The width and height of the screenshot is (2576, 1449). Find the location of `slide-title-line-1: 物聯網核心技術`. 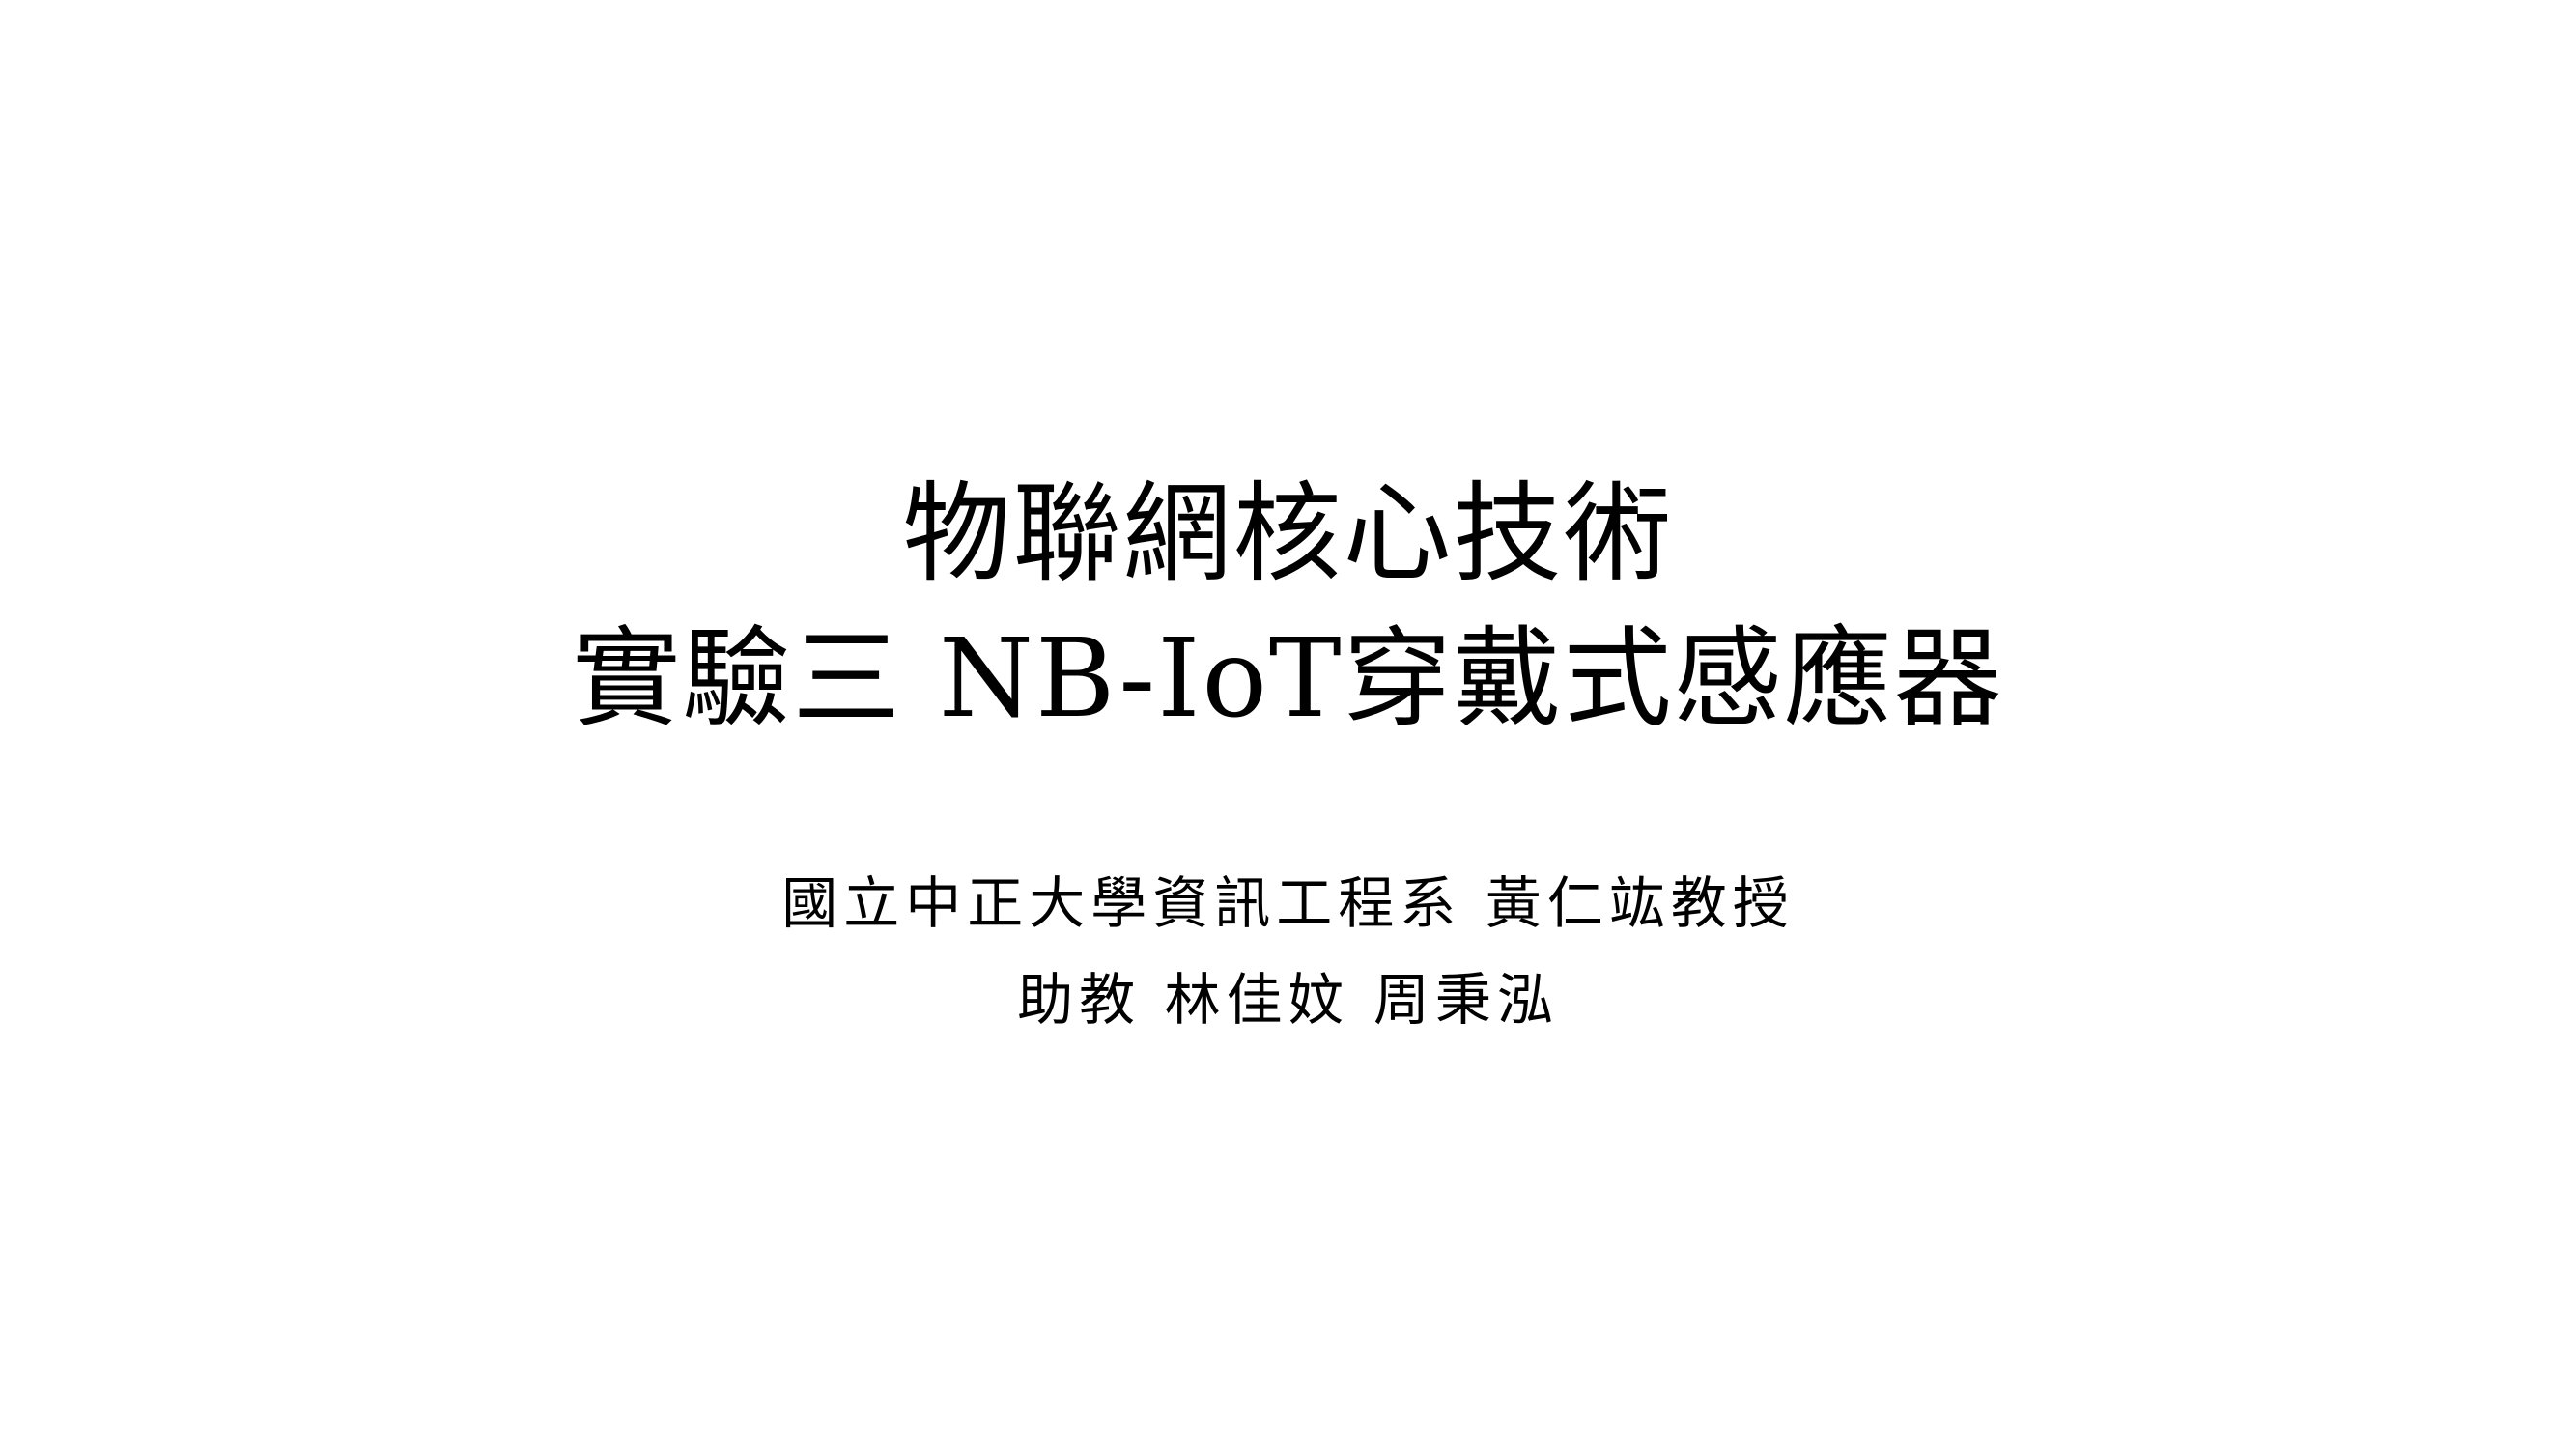

slide-title-line-1: 物聯網核心技術 is located at coordinates (1288, 534).